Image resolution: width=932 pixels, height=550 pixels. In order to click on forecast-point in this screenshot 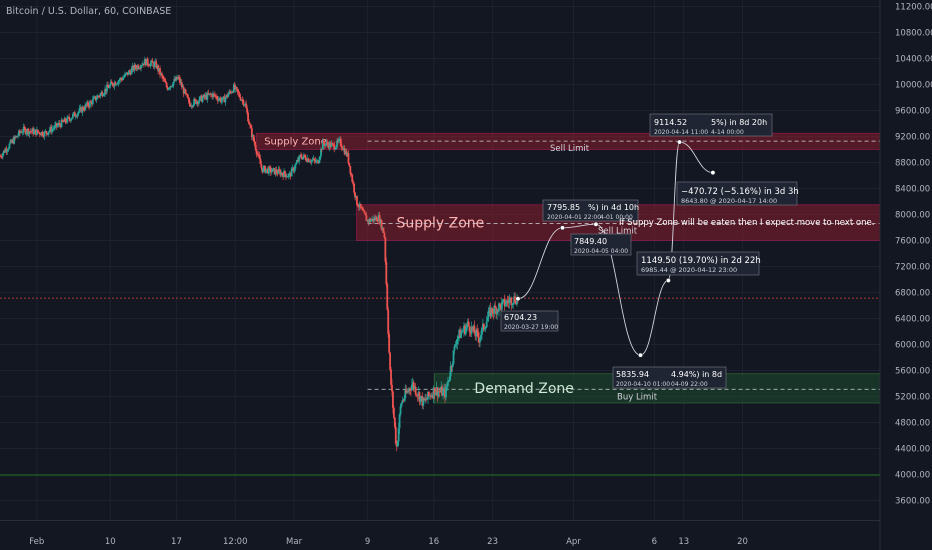, I will do `click(668, 280)`.